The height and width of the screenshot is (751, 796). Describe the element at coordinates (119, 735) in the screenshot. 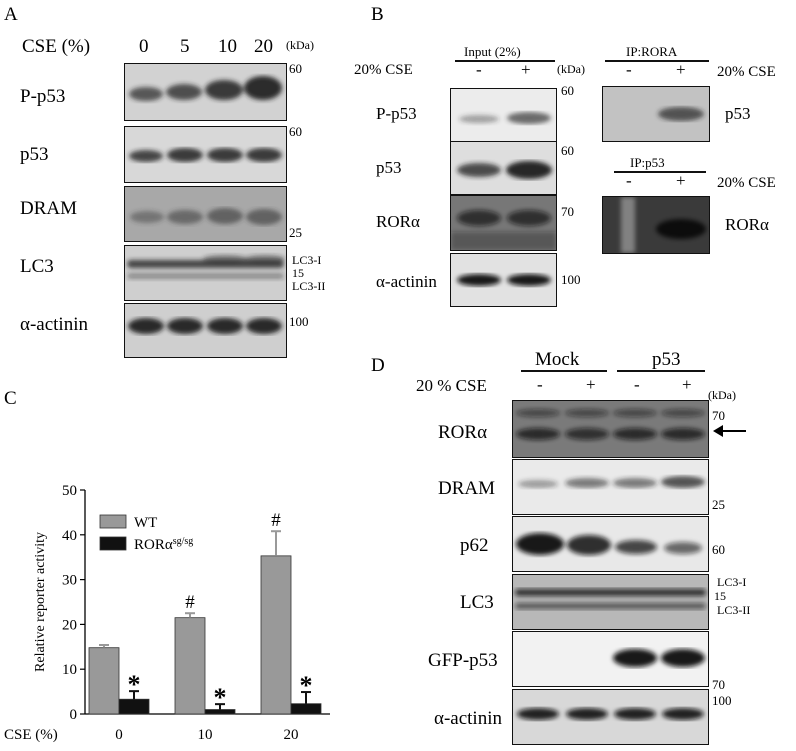

I see `x-tick-label: 0` at that location.